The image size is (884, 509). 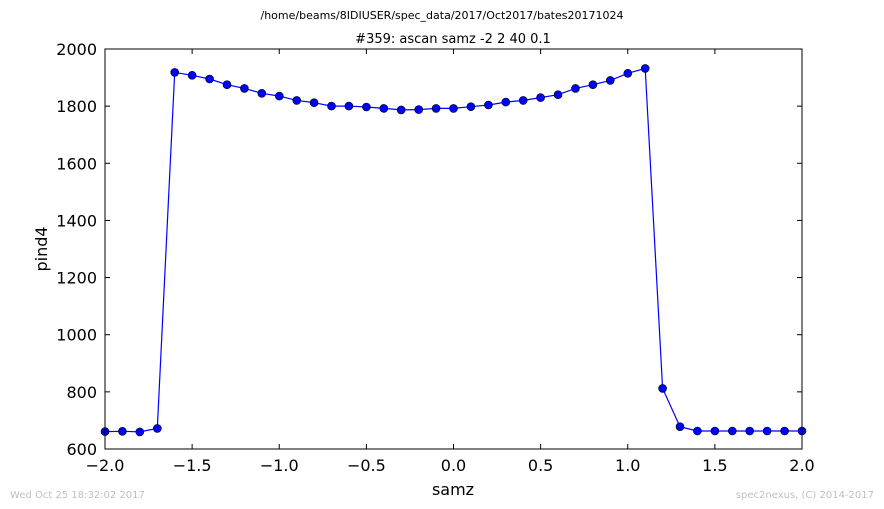 What do you see at coordinates (453, 39) in the screenshot?
I see `chart-title: #359: ascan samz -2 2 40 0.1` at bounding box center [453, 39].